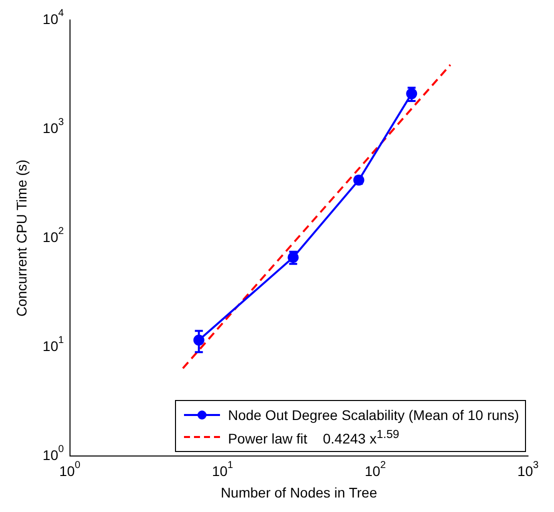 This screenshot has width=554, height=512. I want to click on y-axis-title: Concurrent CPU Time (s), so click(21, 238).